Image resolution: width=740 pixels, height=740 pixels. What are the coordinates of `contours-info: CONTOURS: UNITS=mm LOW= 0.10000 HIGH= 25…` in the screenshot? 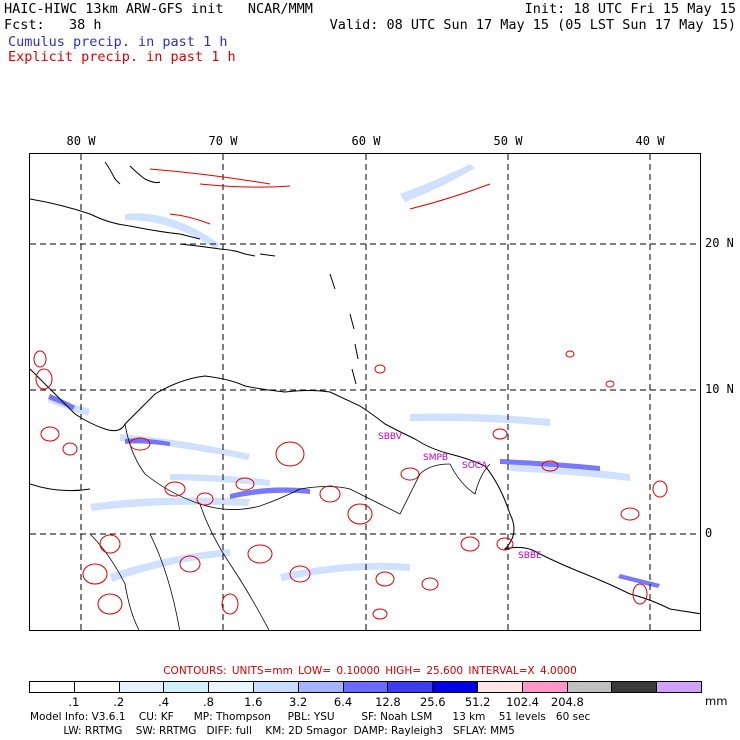 It's located at (370, 671).